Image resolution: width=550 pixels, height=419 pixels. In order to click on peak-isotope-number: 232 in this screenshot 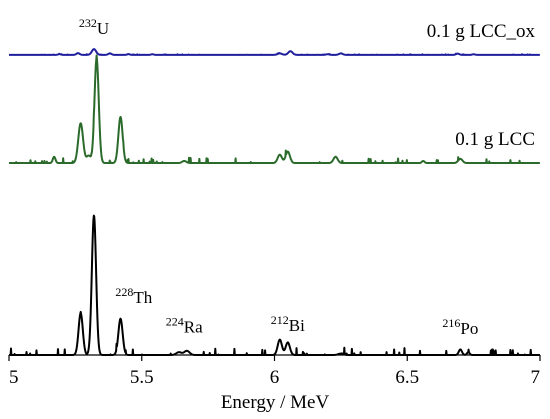, I will do `click(88, 23)`.